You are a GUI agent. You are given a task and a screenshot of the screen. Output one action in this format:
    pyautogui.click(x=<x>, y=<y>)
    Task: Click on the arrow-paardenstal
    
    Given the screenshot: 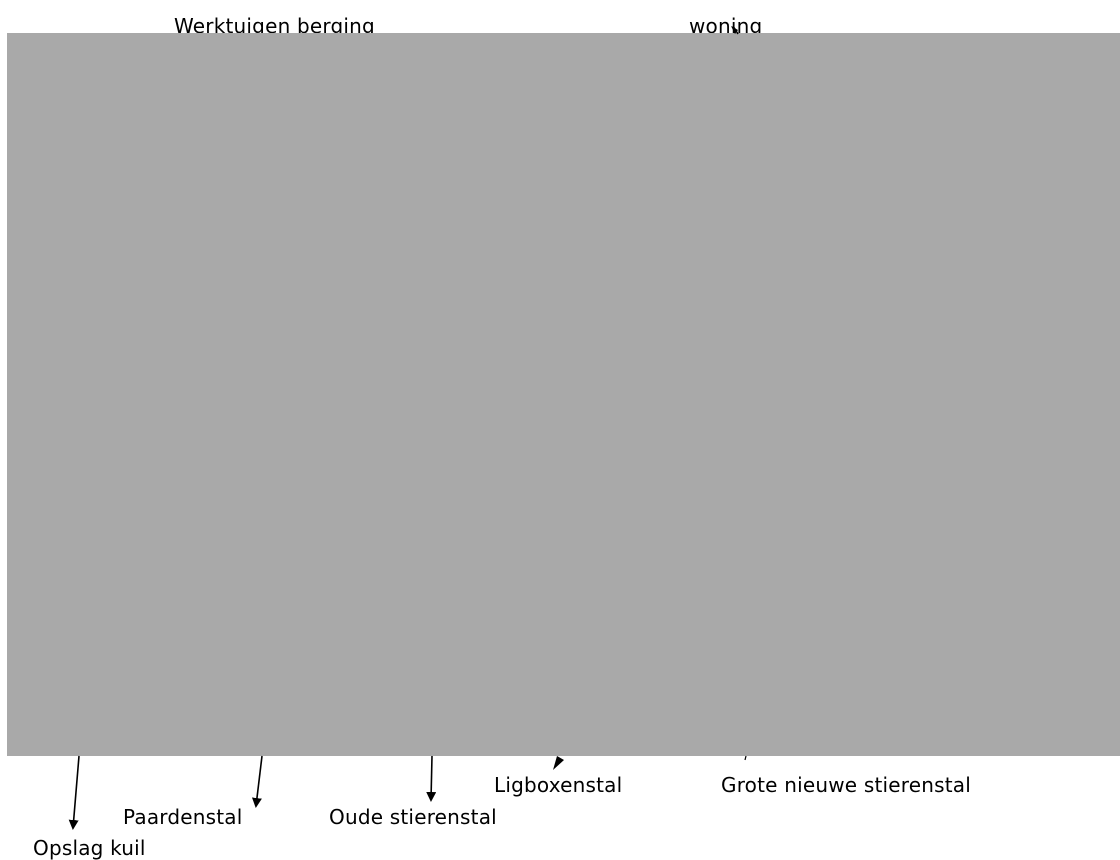 What is the action you would take?
    pyautogui.click(x=257, y=781)
    